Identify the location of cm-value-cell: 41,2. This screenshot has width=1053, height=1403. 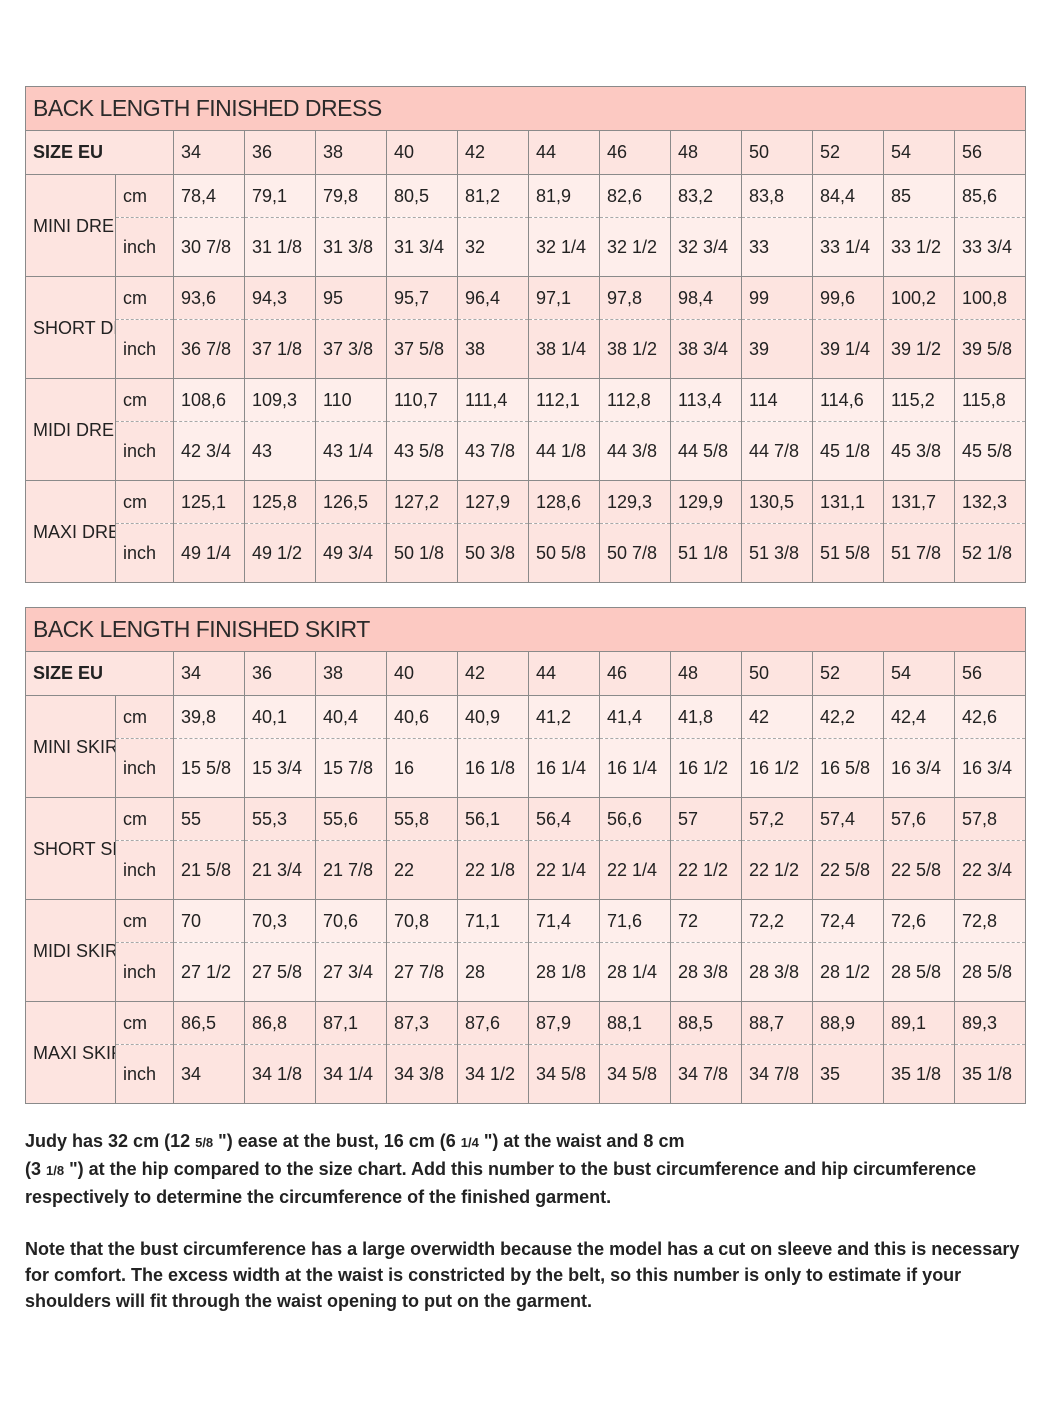
(564, 717).